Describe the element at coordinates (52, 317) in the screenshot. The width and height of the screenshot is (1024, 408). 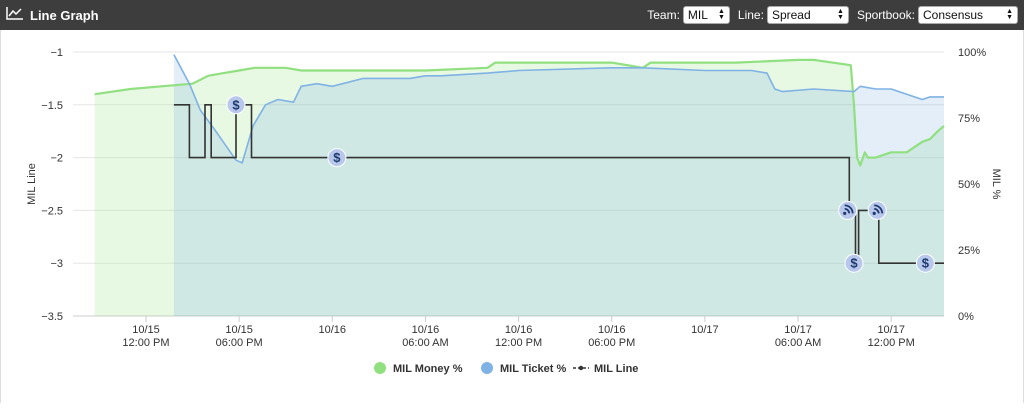
I see `y-tick-label: −3.5` at that location.